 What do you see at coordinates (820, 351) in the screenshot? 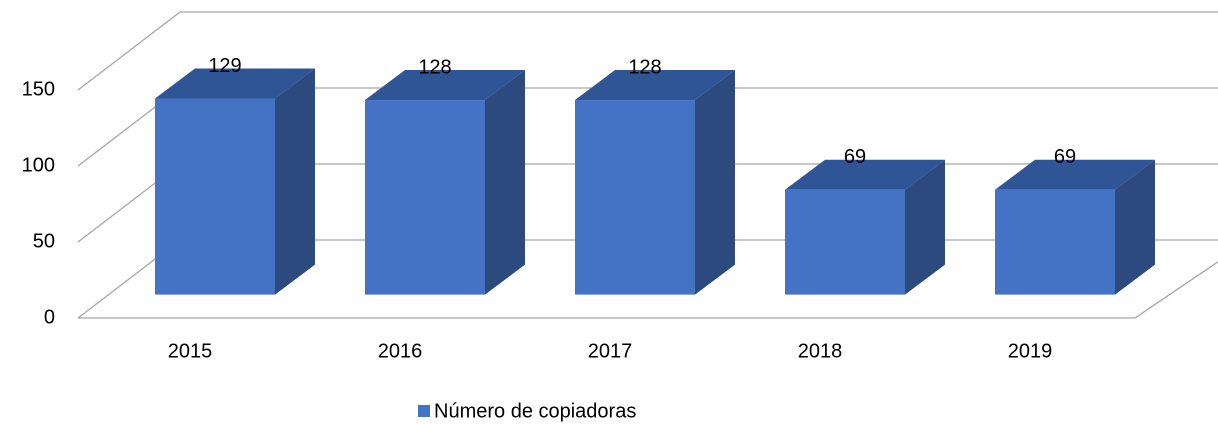
I see `x-tick-label: 2018` at bounding box center [820, 351].